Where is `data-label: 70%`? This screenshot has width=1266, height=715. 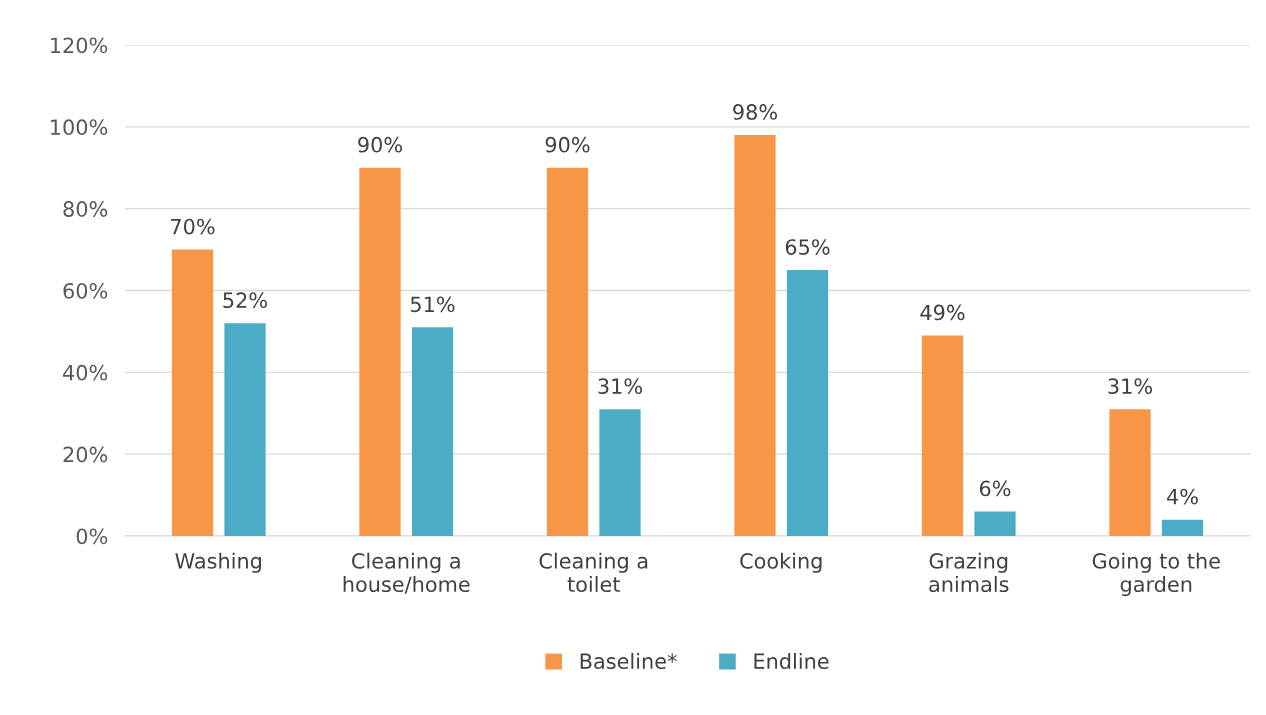 data-label: 70% is located at coordinates (193, 226).